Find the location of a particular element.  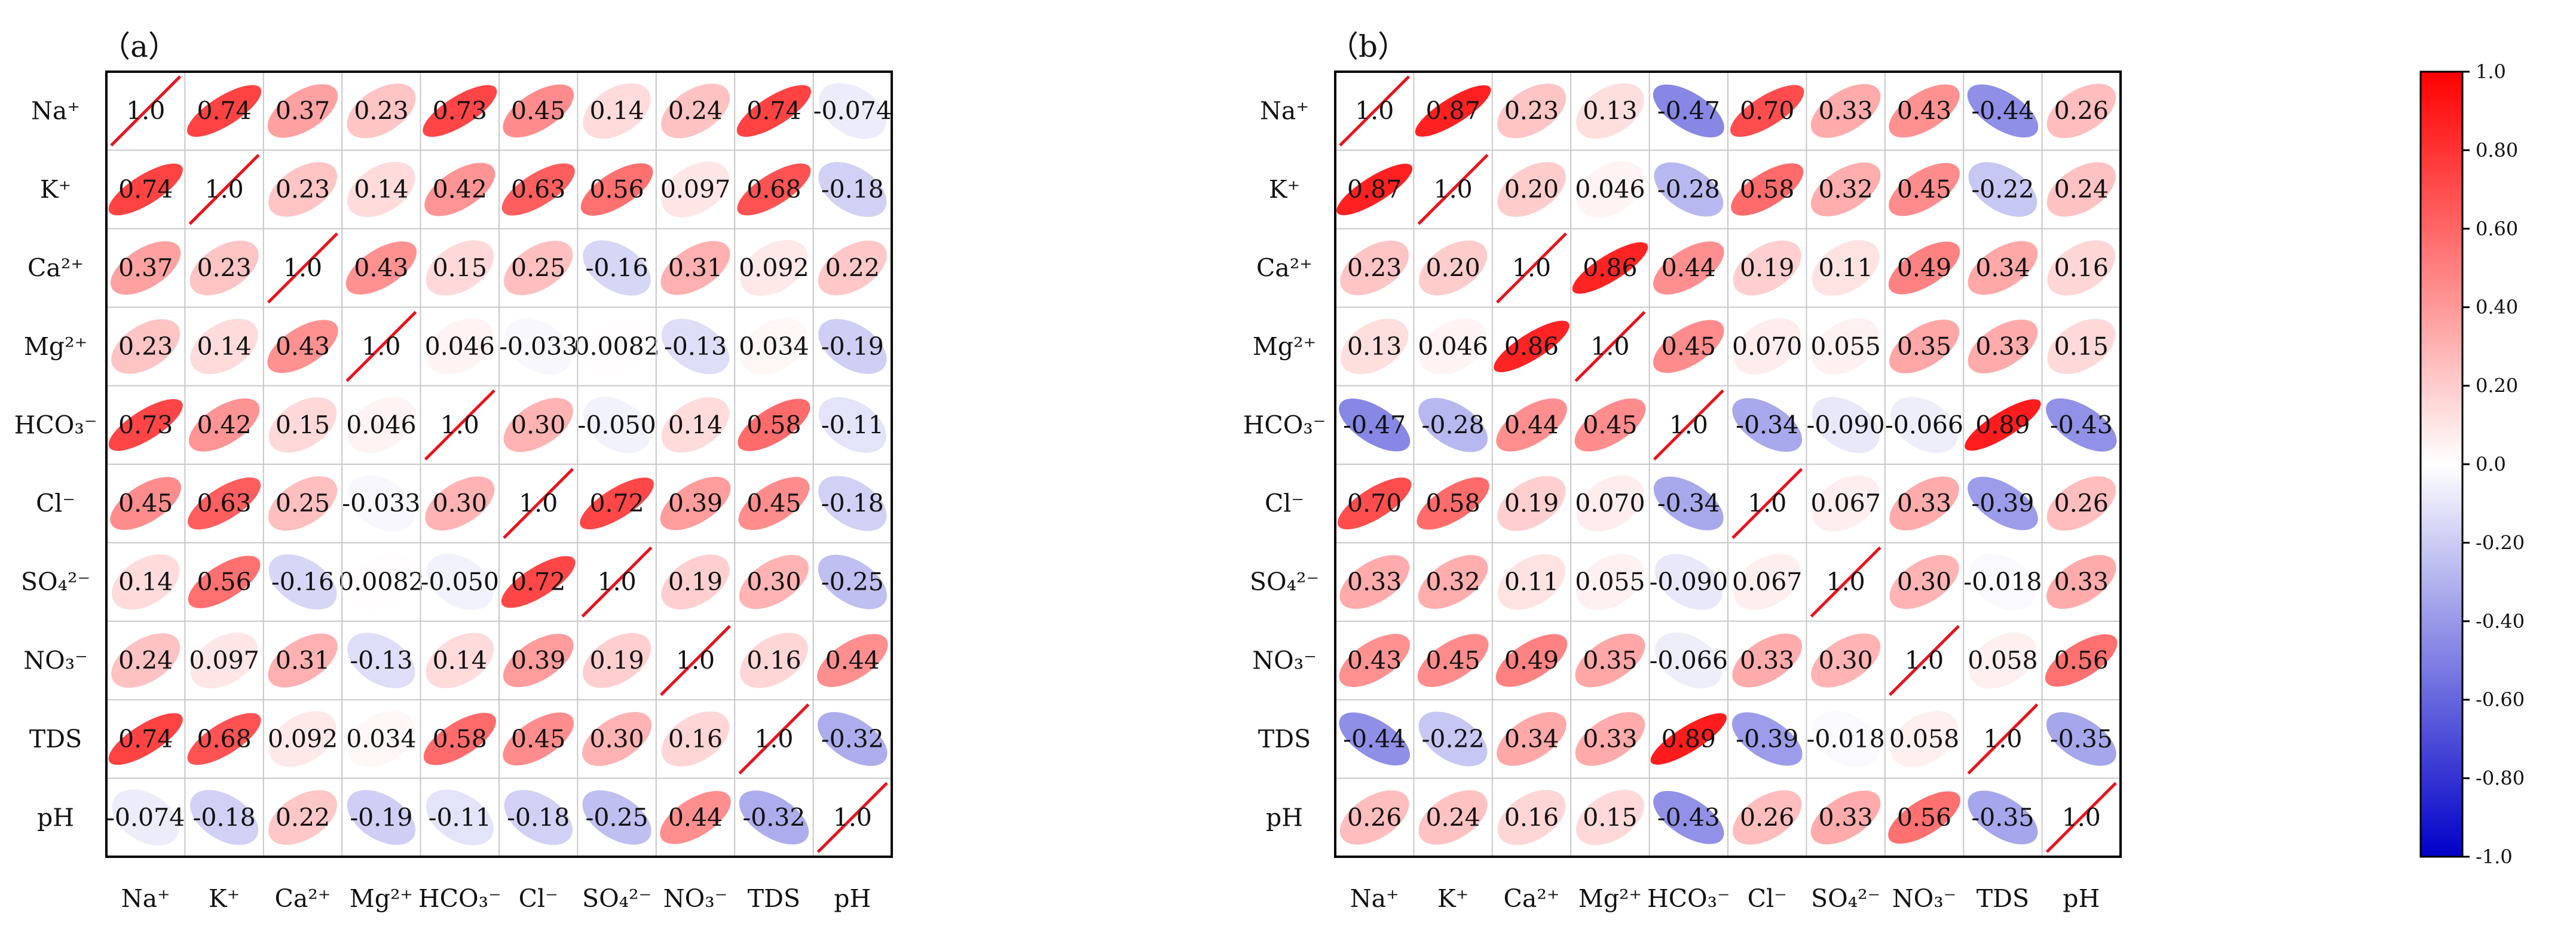

column-tick-label: Na⁺ is located at coordinates (145, 898).